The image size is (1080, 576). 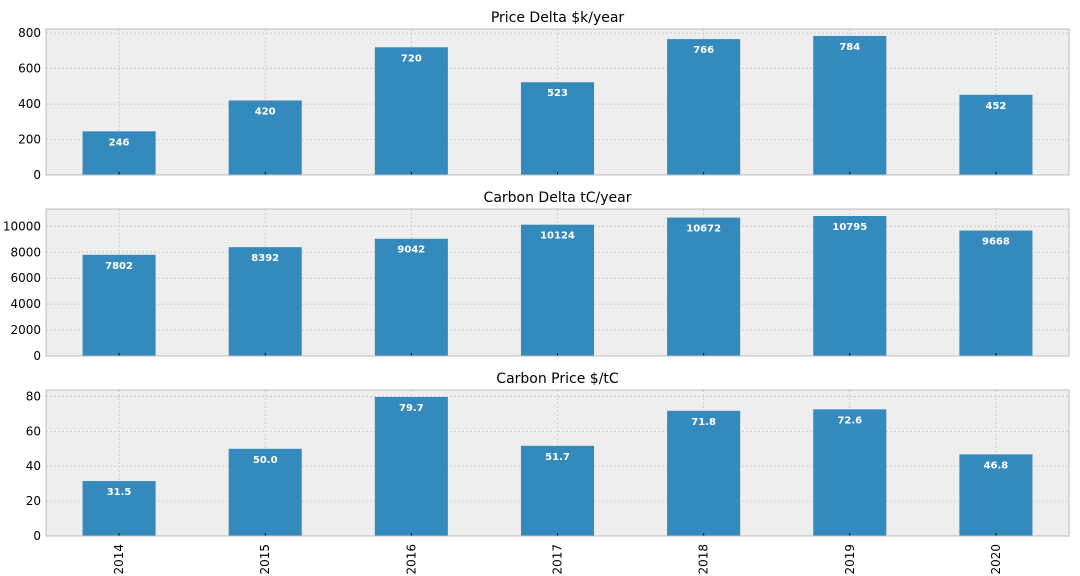 What do you see at coordinates (558, 18) in the screenshot?
I see `subplot-title: Price Delta $k/year` at bounding box center [558, 18].